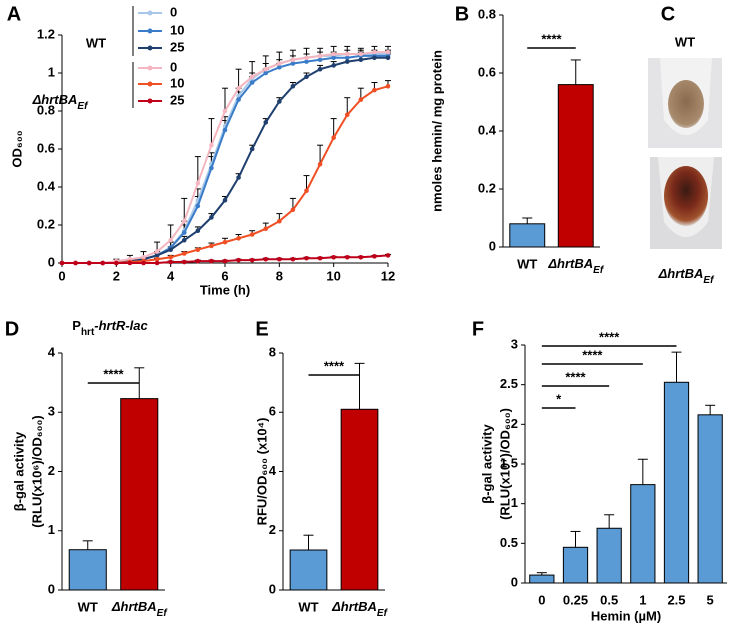  Describe the element at coordinates (478, 329) in the screenshot. I see `panel-label: F` at that location.